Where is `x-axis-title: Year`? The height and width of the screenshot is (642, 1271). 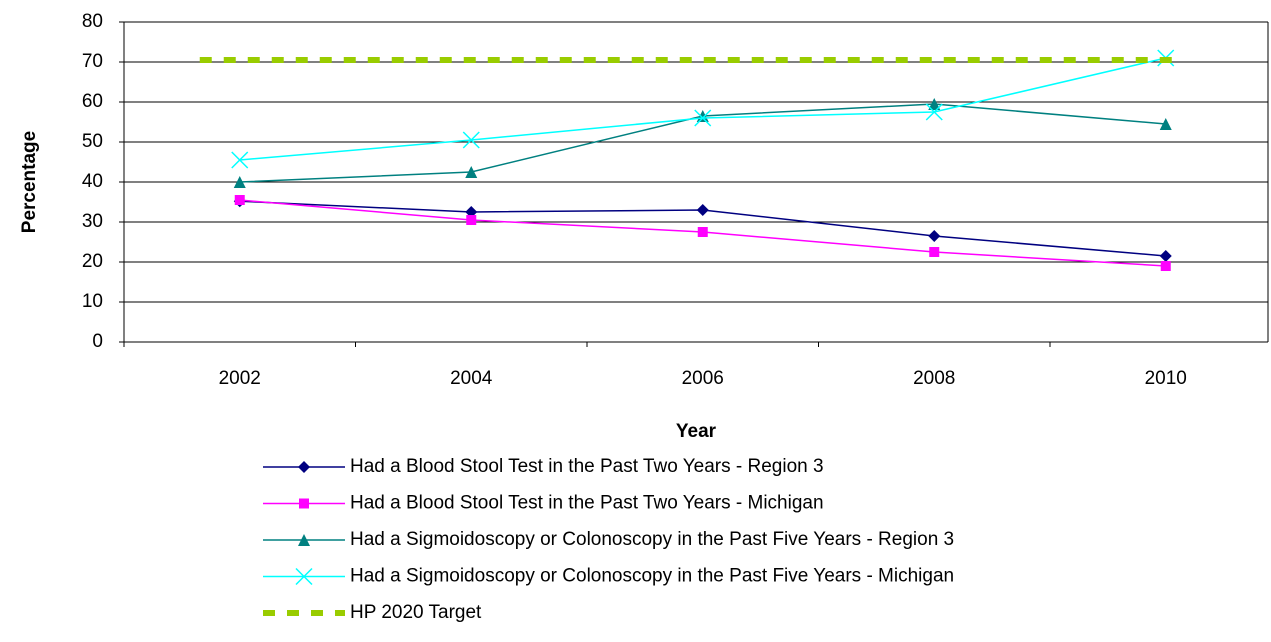 x-axis-title: Year is located at coordinates (696, 431).